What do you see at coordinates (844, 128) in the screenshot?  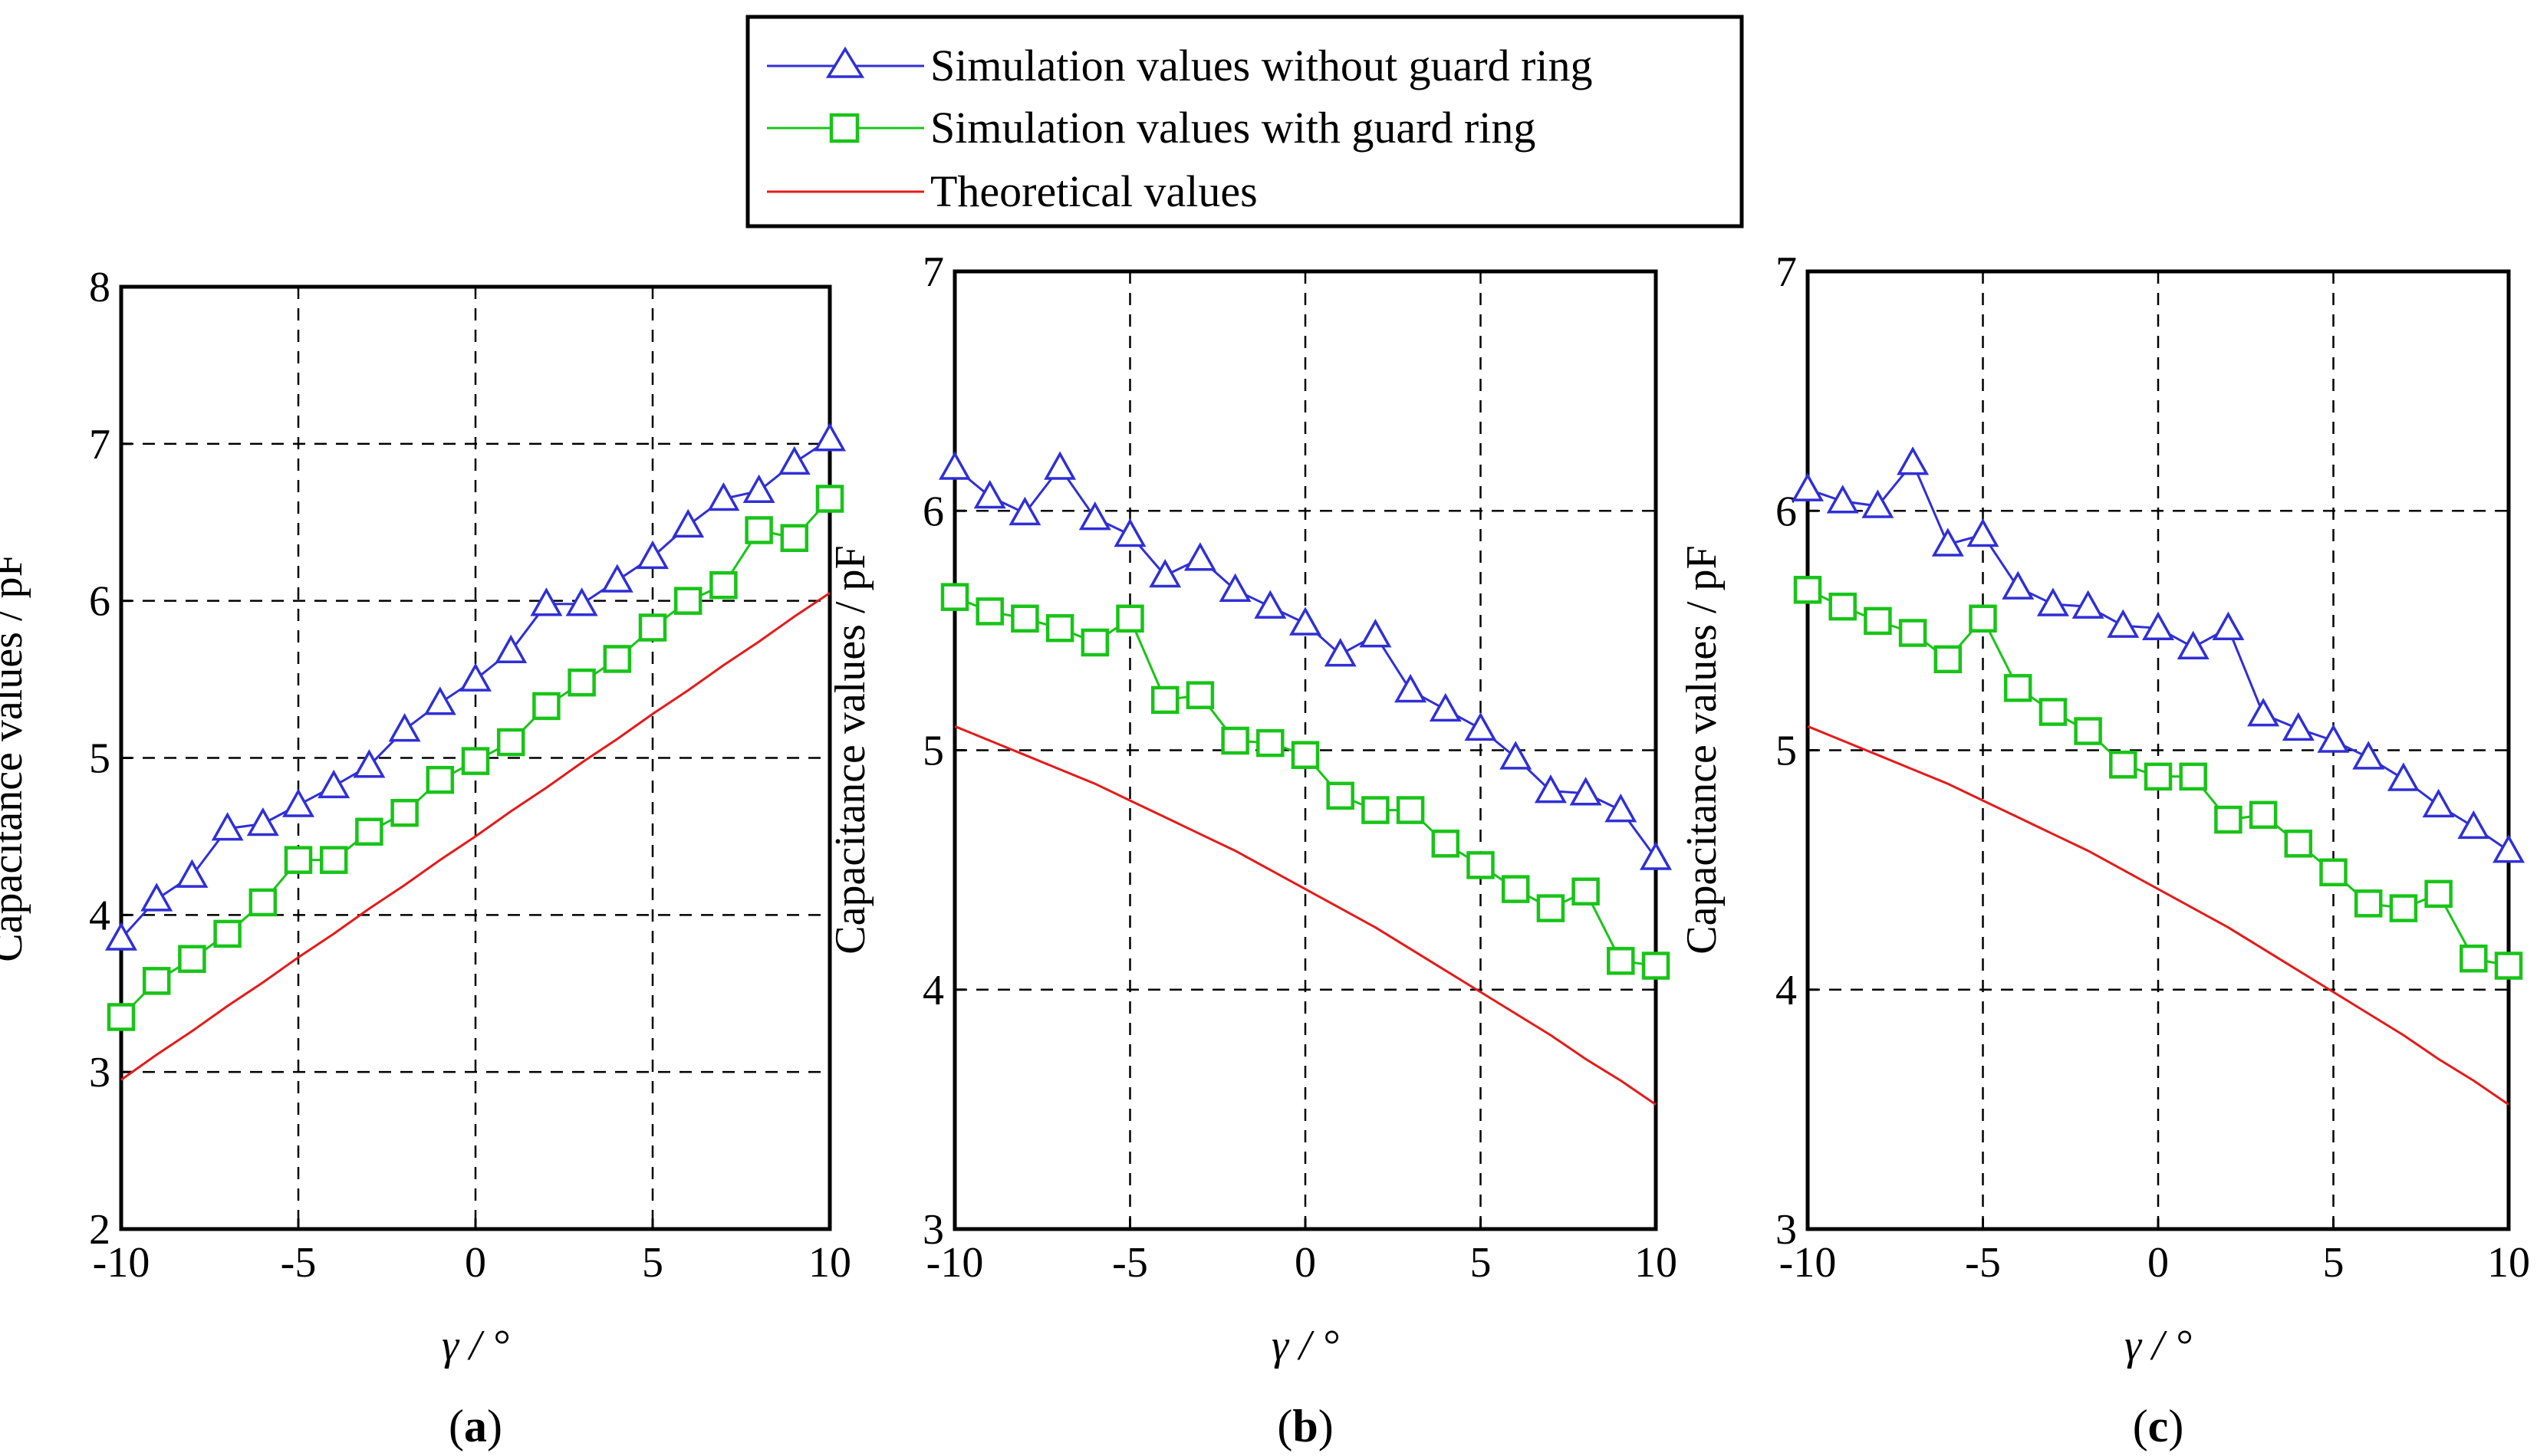 I see `legend-marker-square` at bounding box center [844, 128].